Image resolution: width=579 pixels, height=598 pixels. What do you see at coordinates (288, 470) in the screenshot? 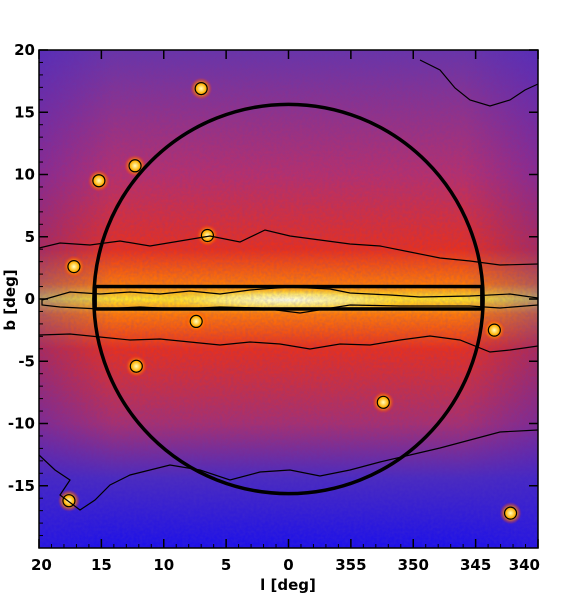
I see `contour-noise-bottom` at bounding box center [288, 470].